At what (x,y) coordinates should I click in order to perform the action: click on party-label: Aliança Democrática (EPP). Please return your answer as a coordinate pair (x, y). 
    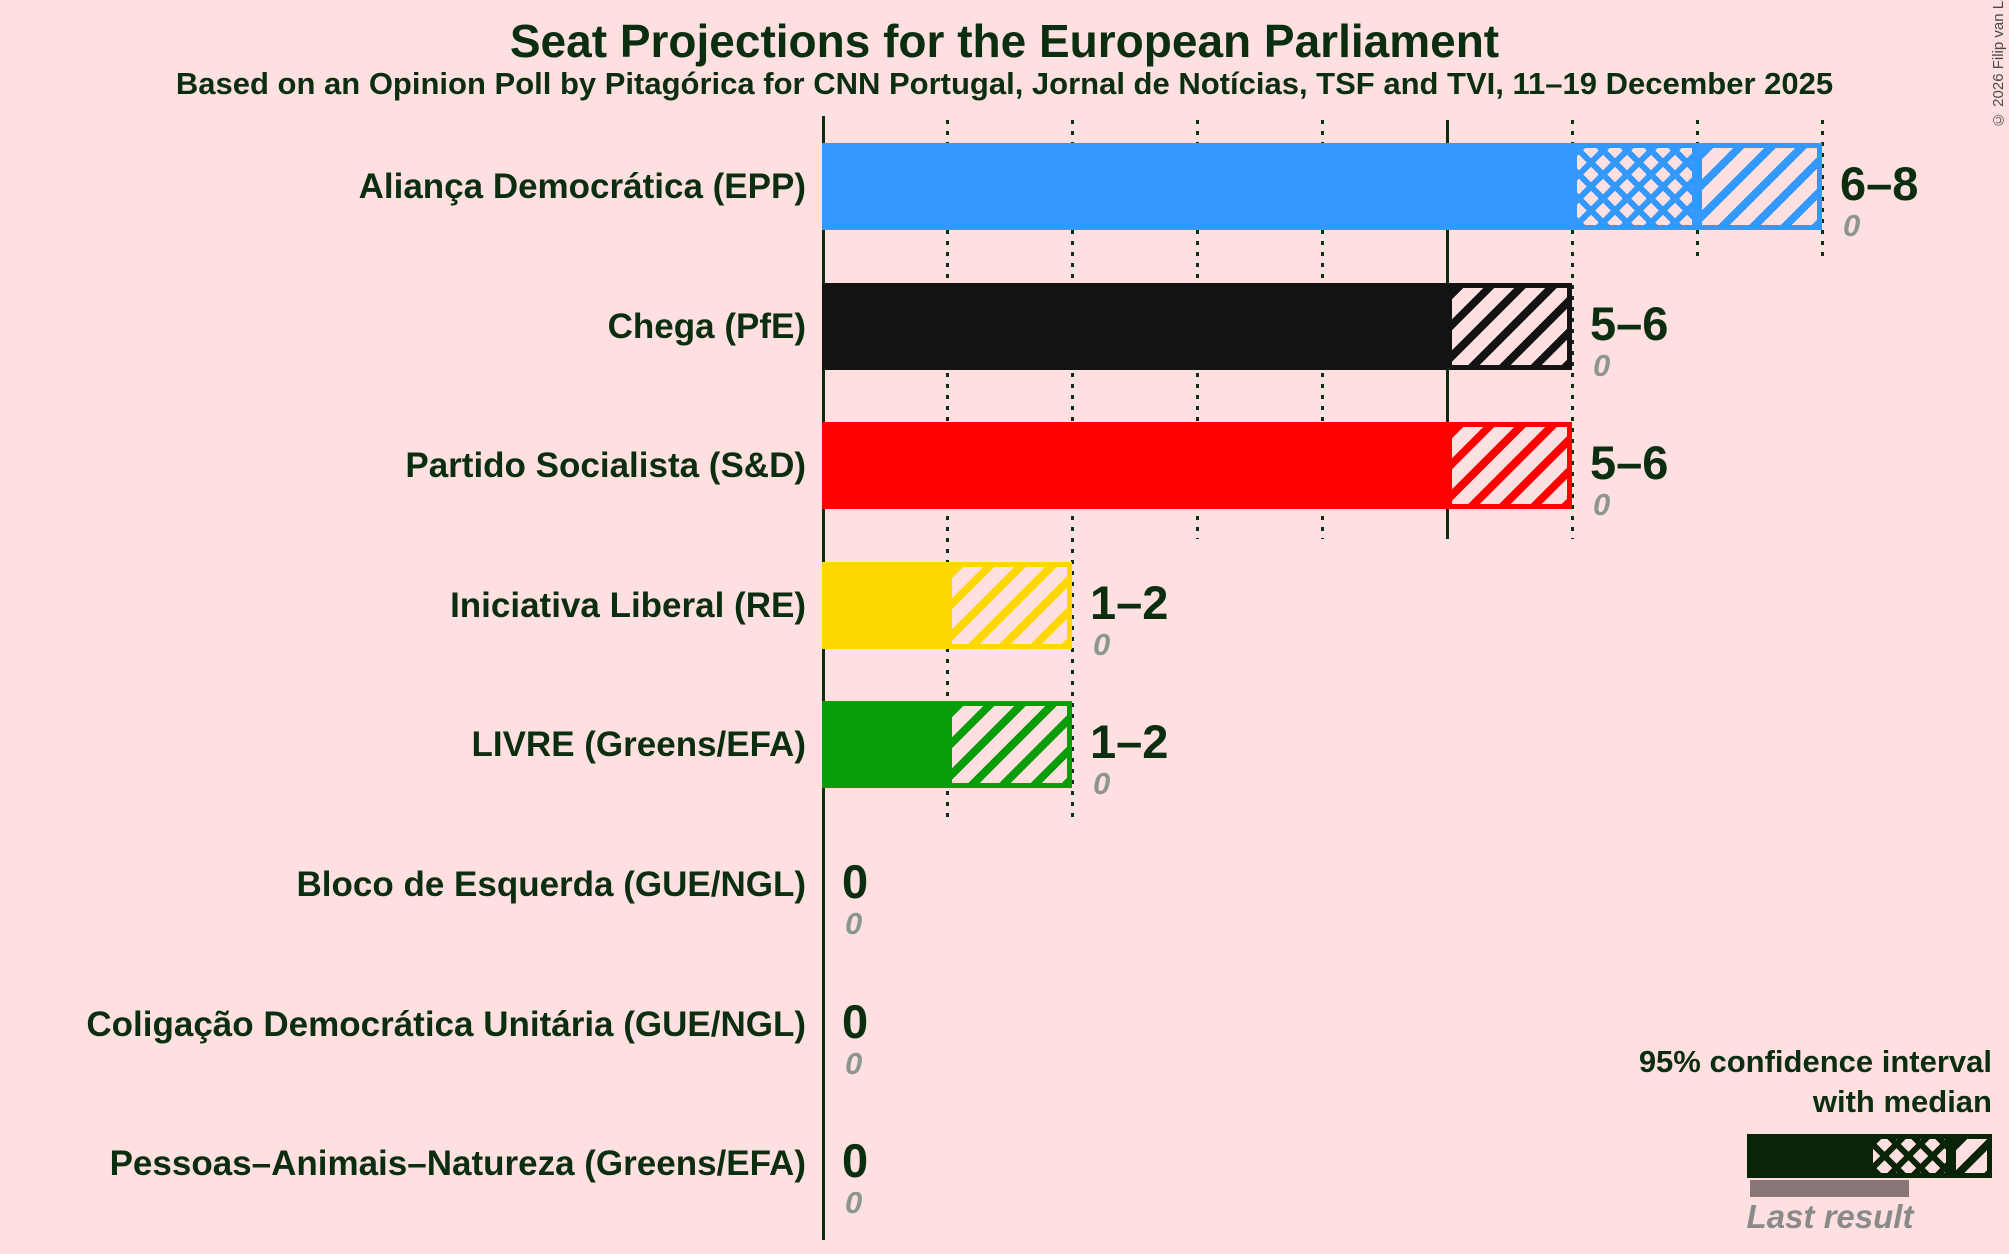
    Looking at the image, I should click on (582, 186).